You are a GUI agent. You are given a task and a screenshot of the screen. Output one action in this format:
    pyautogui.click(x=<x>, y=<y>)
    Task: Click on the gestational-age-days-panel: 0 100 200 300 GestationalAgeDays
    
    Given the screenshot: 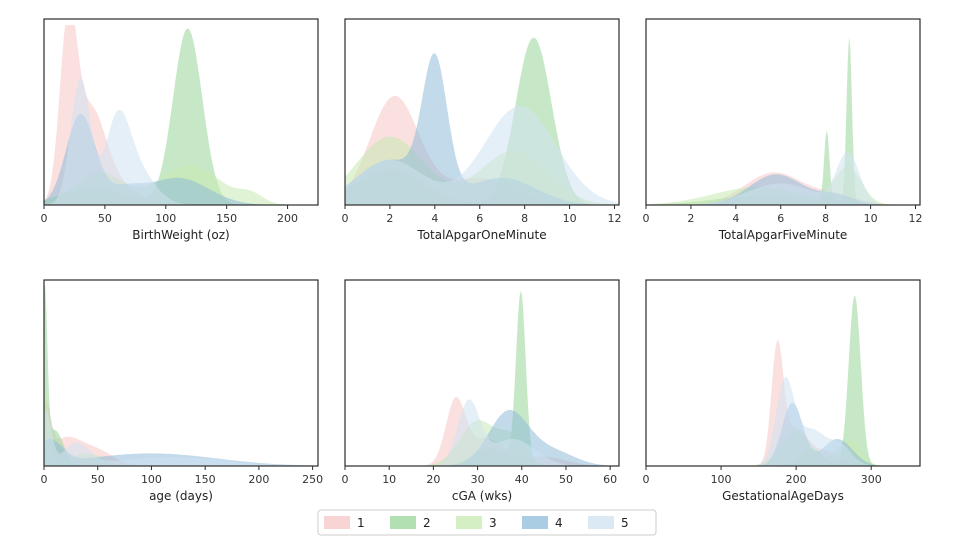 What is the action you would take?
    pyautogui.click(x=782, y=391)
    